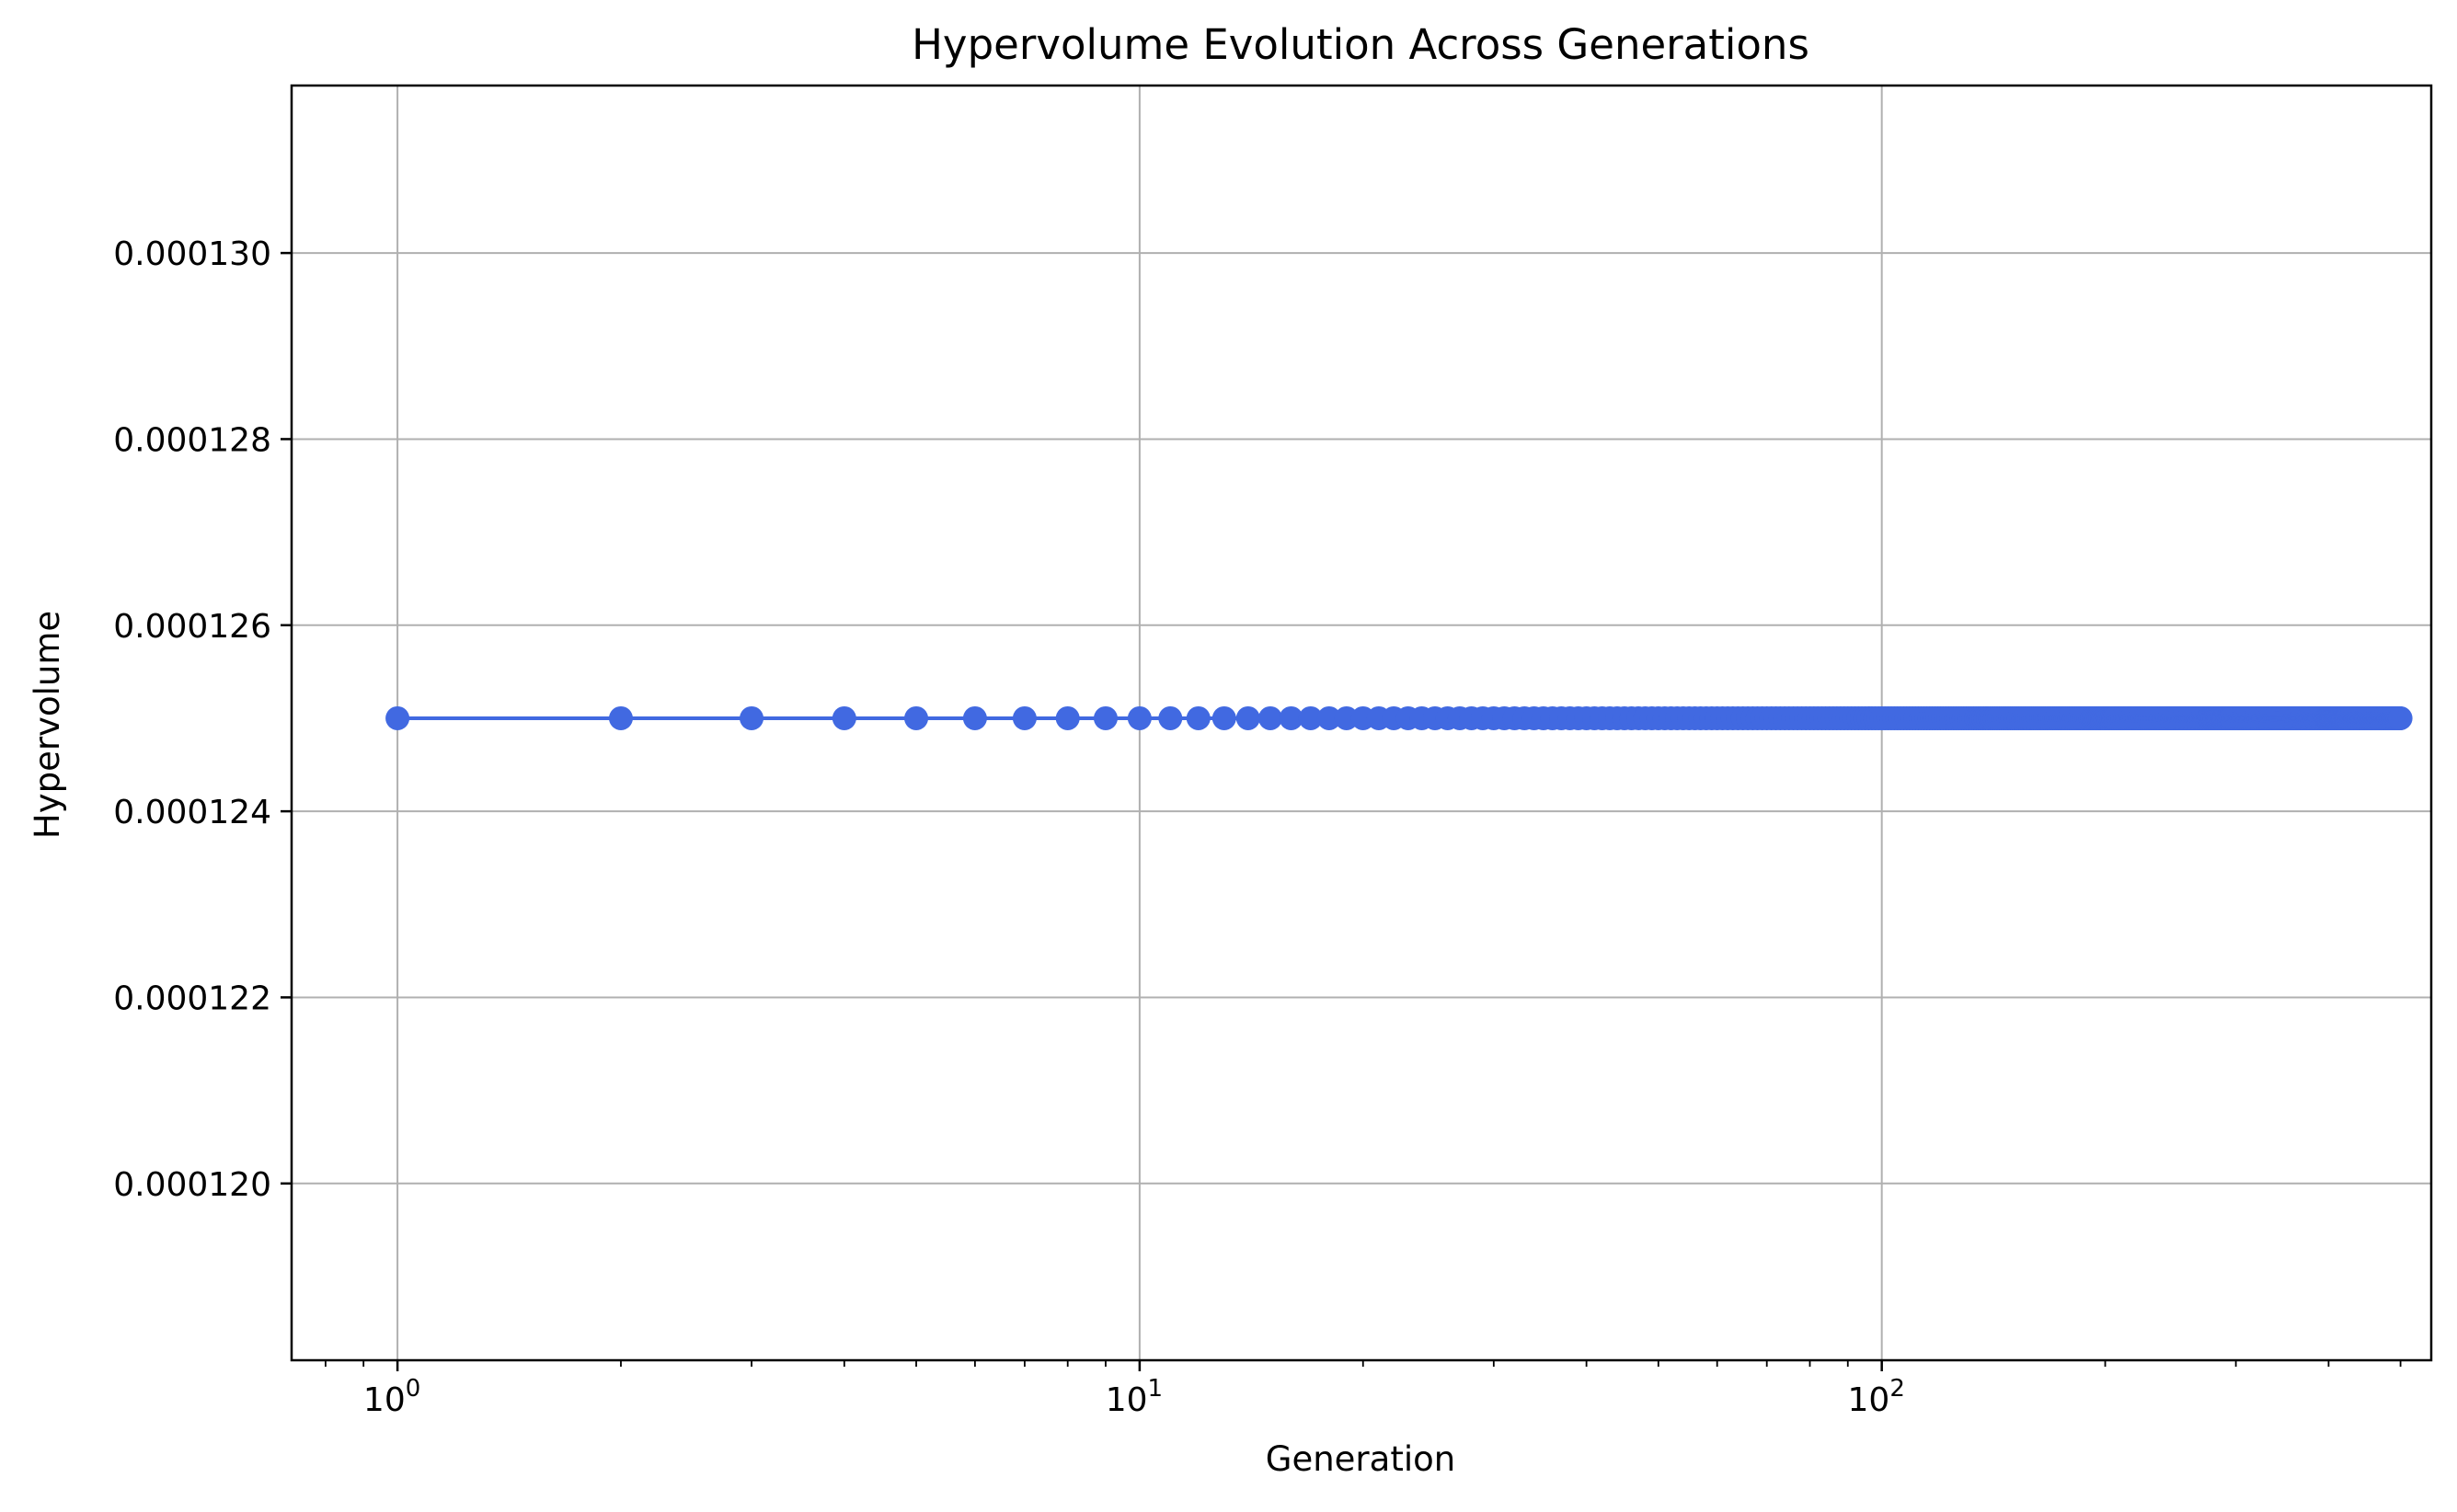 The width and height of the screenshot is (2457, 1512). What do you see at coordinates (1134, 1397) in the screenshot?
I see `x-tick-label: 10¹` at bounding box center [1134, 1397].